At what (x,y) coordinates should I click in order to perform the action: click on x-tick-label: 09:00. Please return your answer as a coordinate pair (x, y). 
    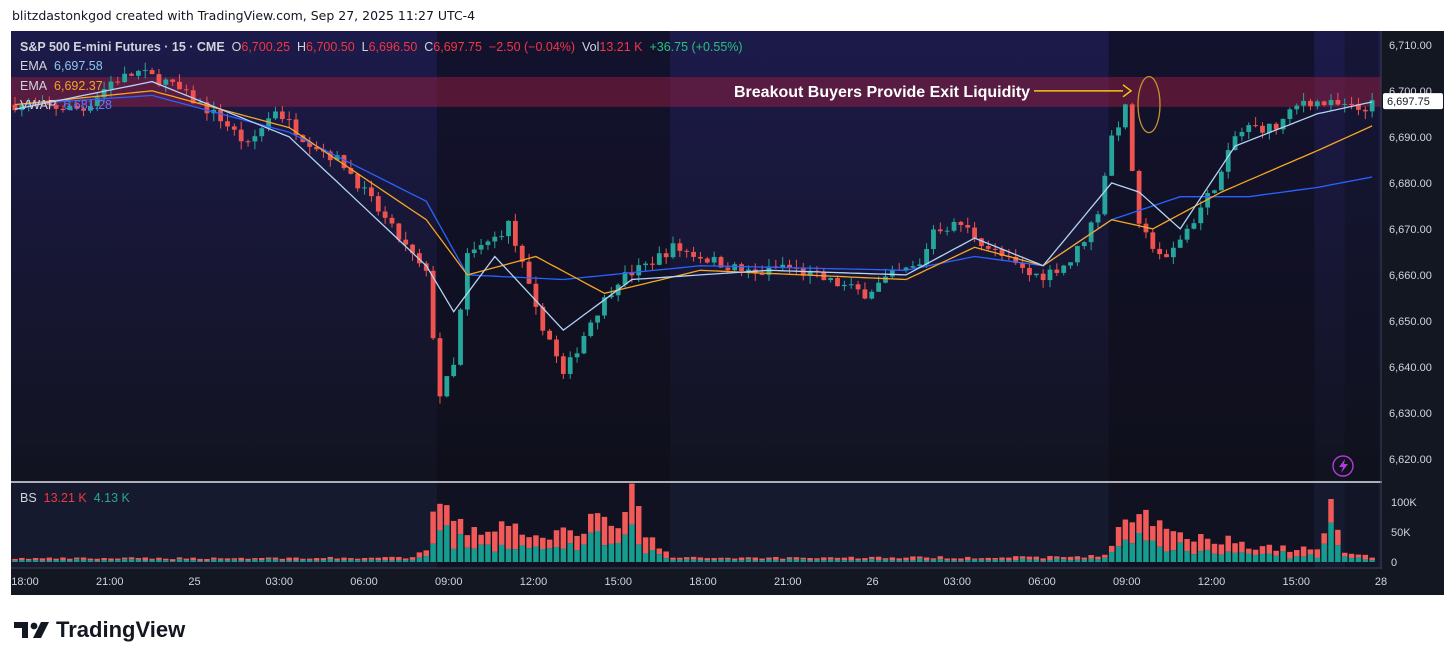
    Looking at the image, I should click on (449, 582).